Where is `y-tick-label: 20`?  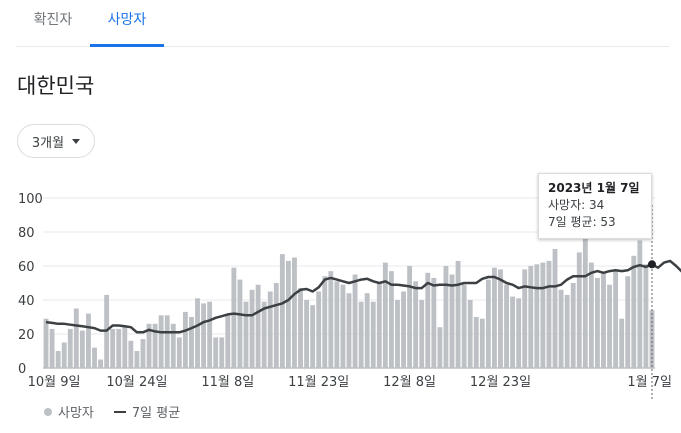
y-tick-label: 20 is located at coordinates (26, 335).